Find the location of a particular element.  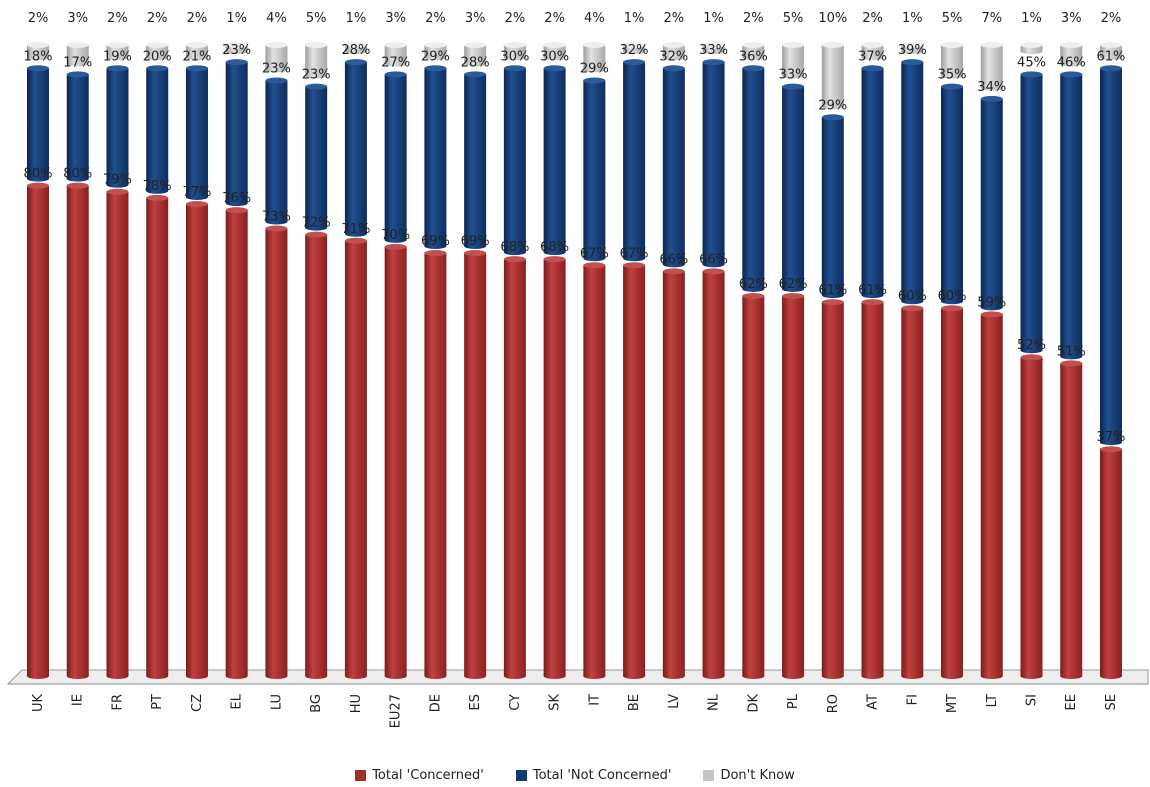

bar-concerned-base-uk is located at coordinates (38, 676).